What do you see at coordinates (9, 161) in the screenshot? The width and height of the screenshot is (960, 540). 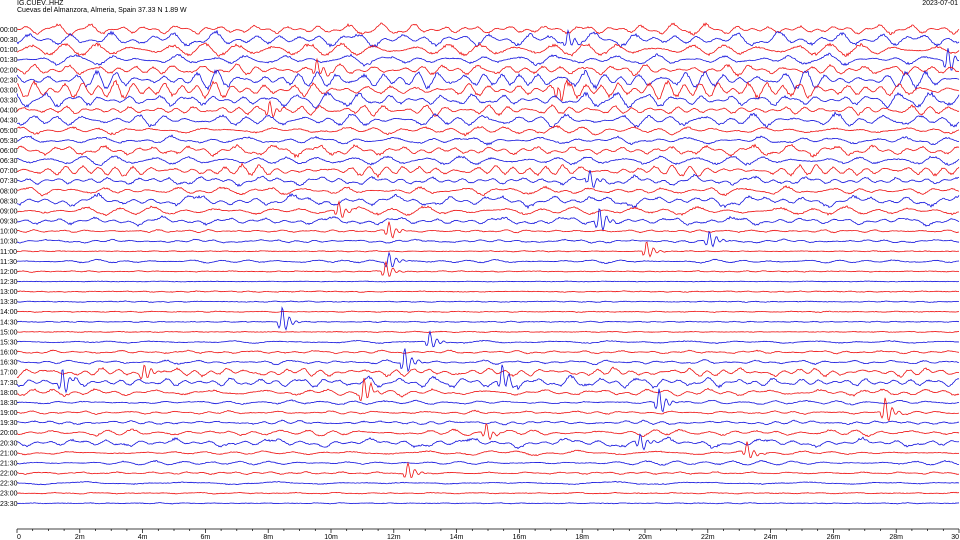 I see `row-label: 06:30` at bounding box center [9, 161].